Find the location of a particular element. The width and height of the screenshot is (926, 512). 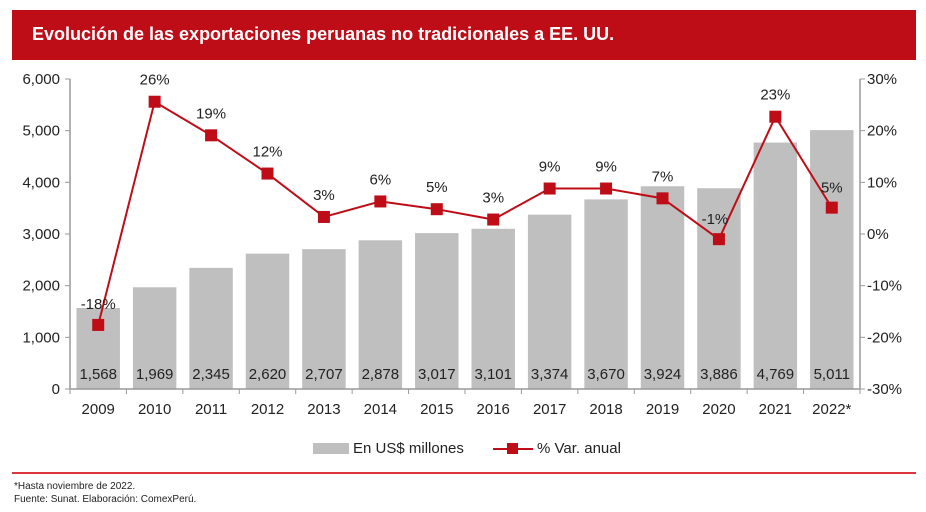

bar-2022* is located at coordinates (832, 259).